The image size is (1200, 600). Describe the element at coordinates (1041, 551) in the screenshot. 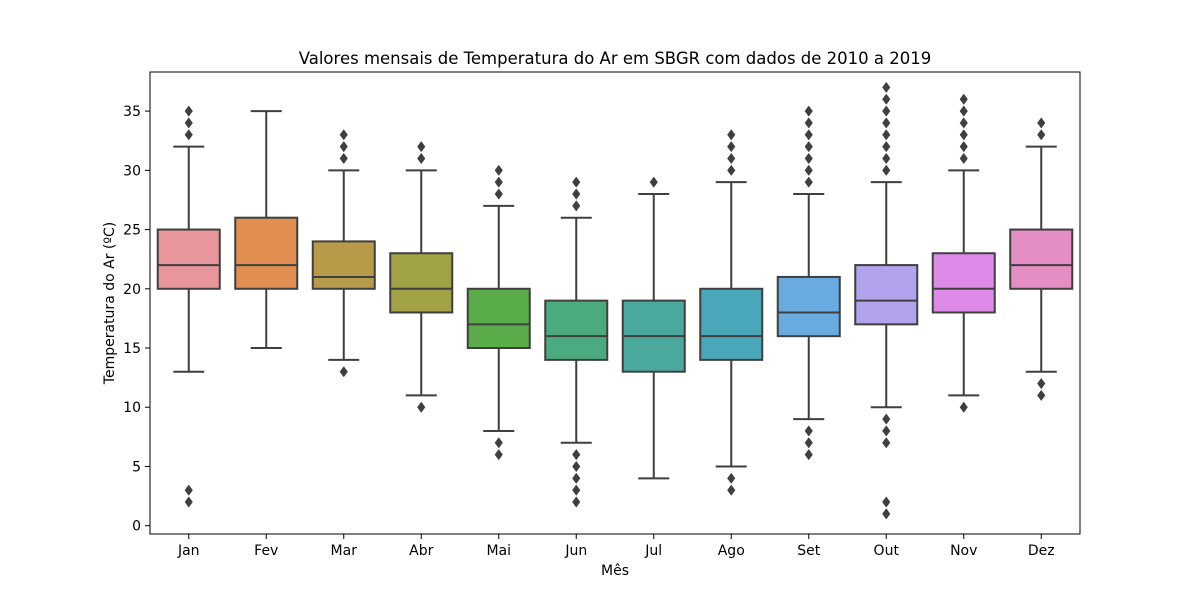

I see `x-tick-label: Dez` at that location.